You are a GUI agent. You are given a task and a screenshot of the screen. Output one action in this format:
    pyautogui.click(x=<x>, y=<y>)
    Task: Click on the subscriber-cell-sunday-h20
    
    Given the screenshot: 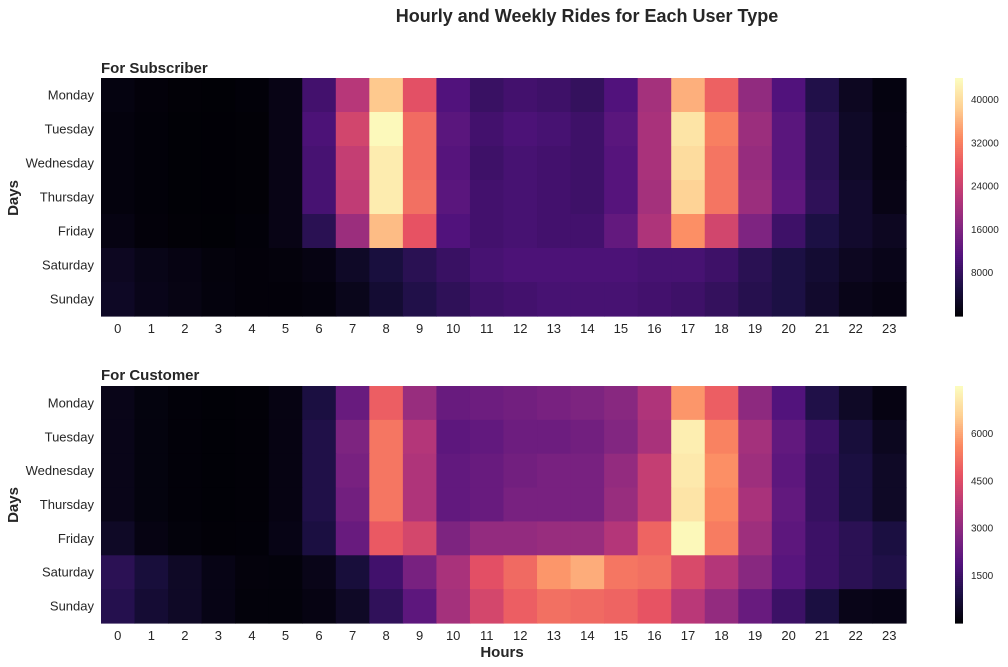 What is the action you would take?
    pyautogui.click(x=788, y=299)
    